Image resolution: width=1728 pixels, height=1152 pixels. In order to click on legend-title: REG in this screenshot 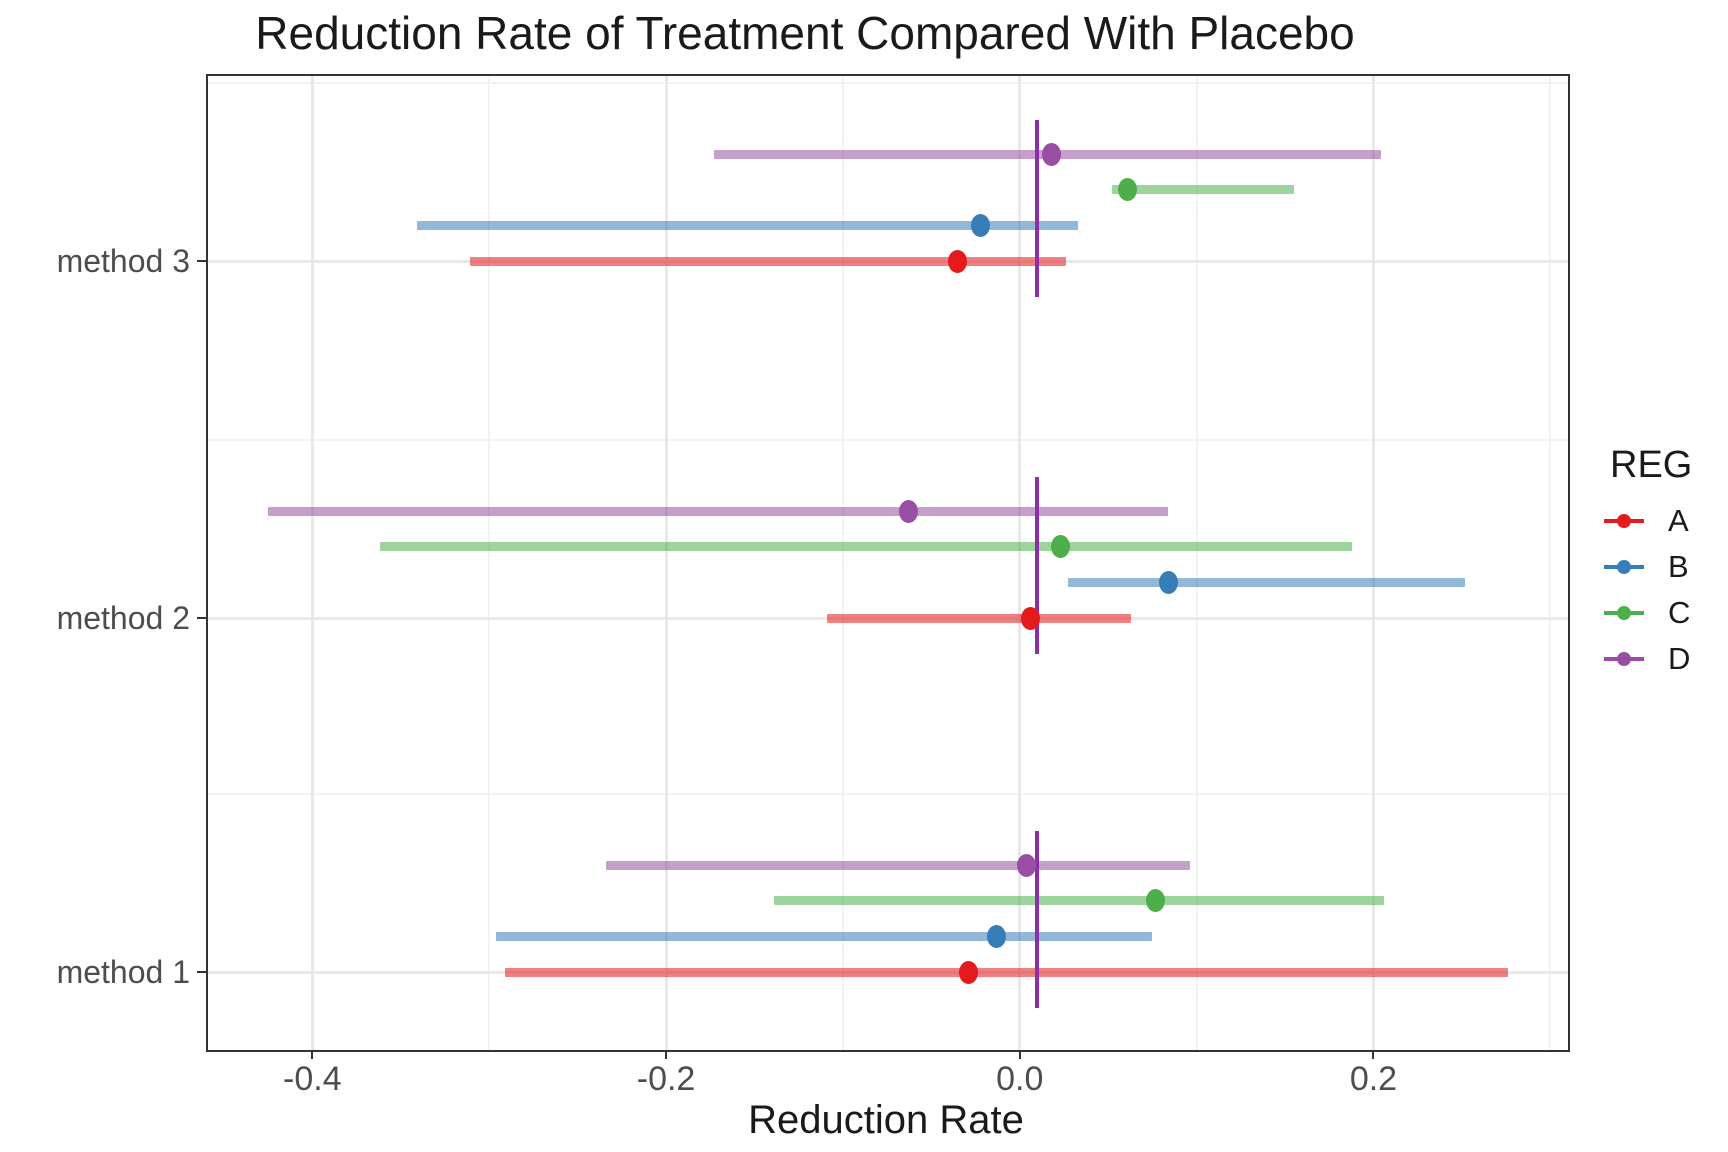, I will do `click(1651, 465)`.